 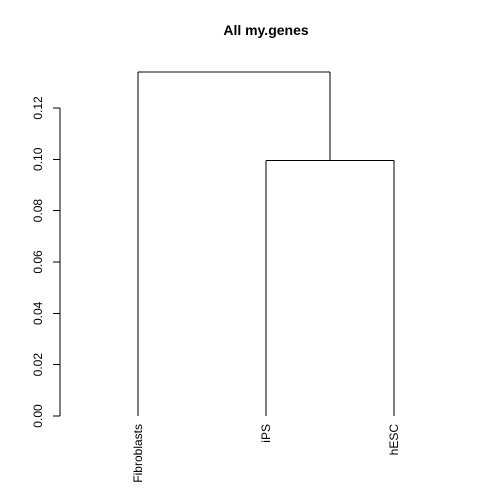 I want to click on y-tick-label: 0.02, so click(x=38, y=365).